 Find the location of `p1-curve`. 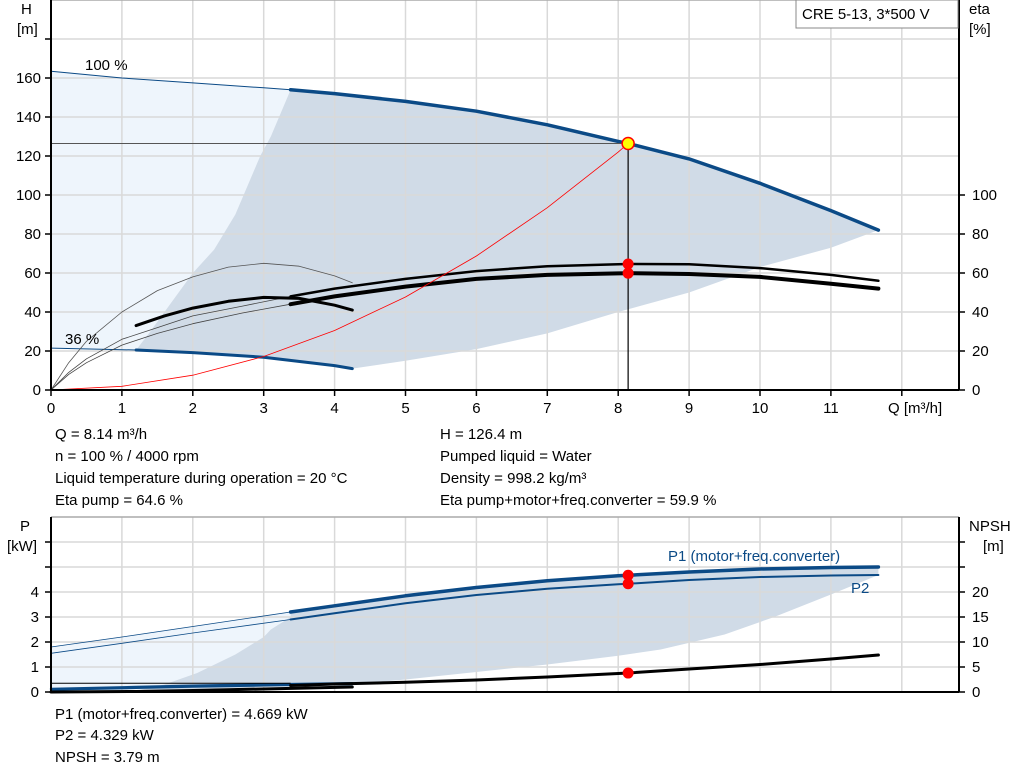

p1-curve is located at coordinates (584, 589).